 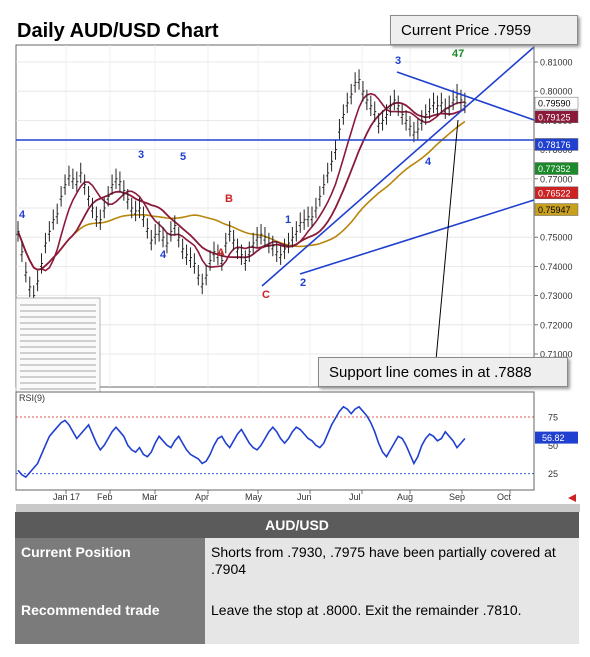 I want to click on x-tick-label: Oct, so click(x=504, y=497).